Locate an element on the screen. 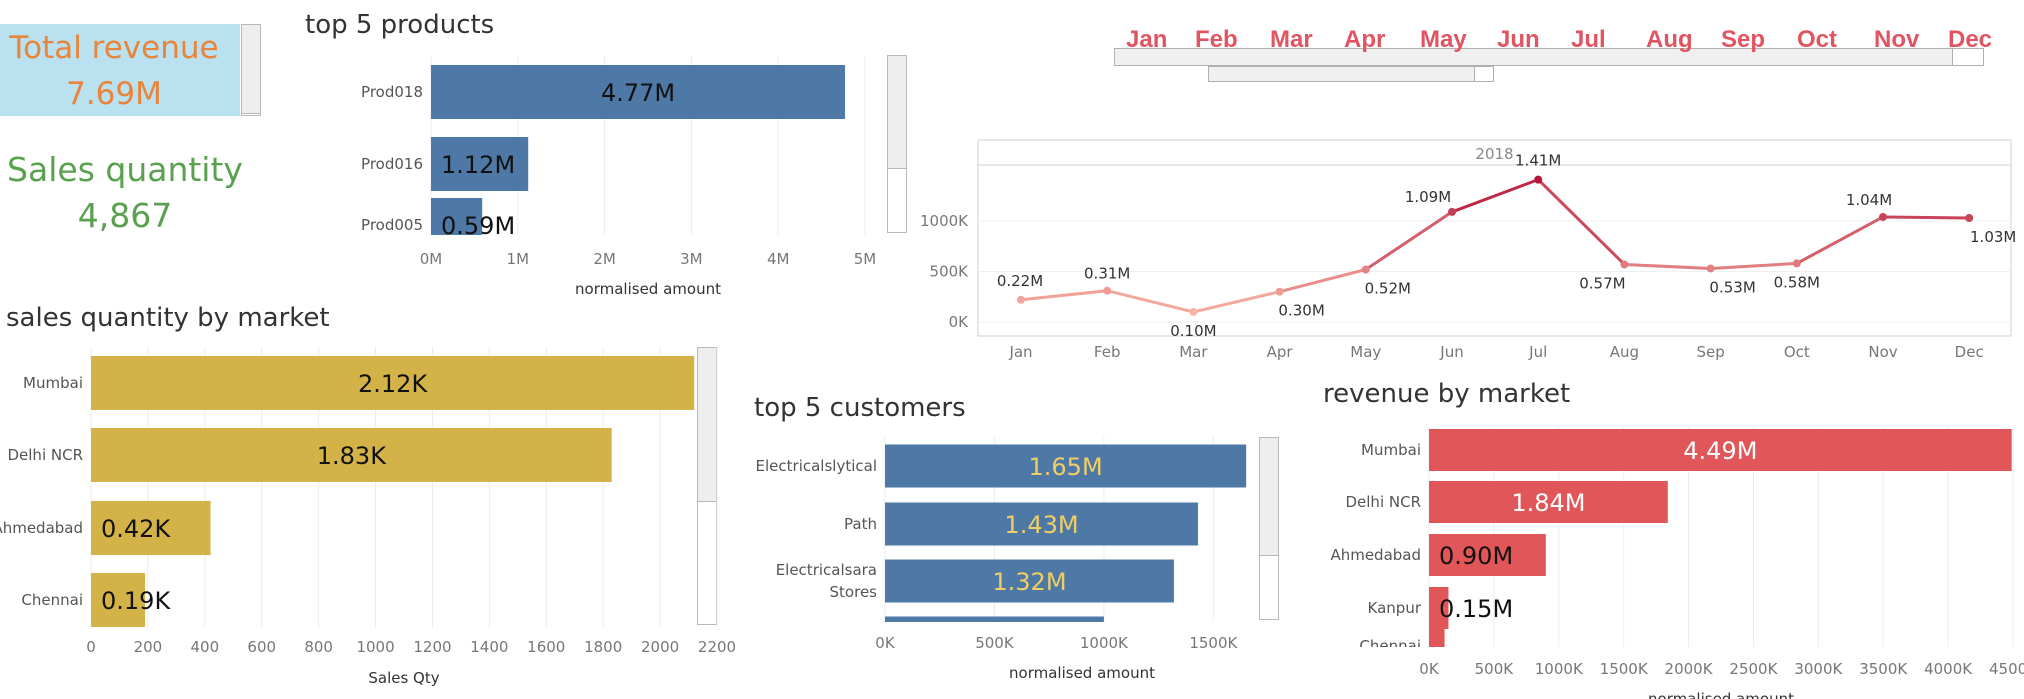 The height and width of the screenshot is (699, 2024). data-label: 1.83K is located at coordinates (352, 456).